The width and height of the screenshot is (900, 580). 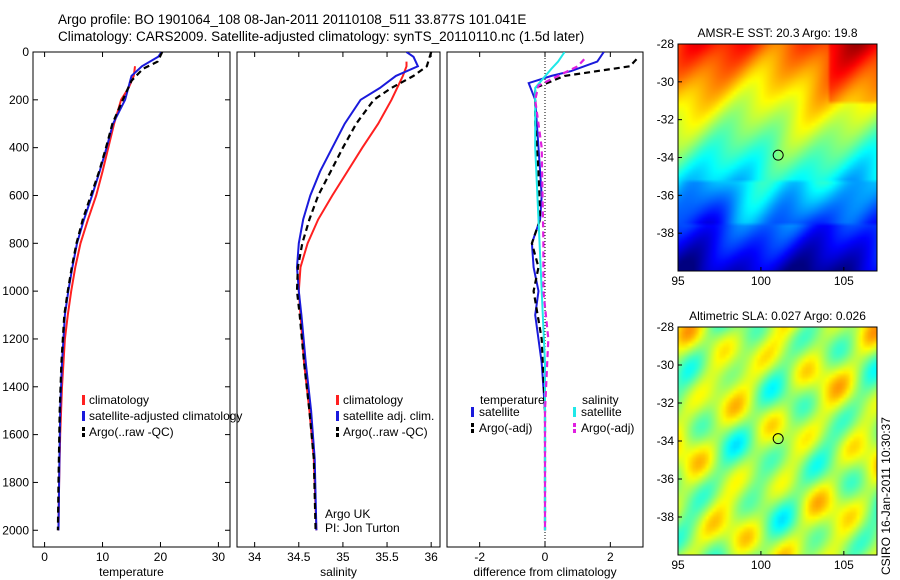 I want to click on series-line-salinity-argo-adj-, so click(x=560, y=294).